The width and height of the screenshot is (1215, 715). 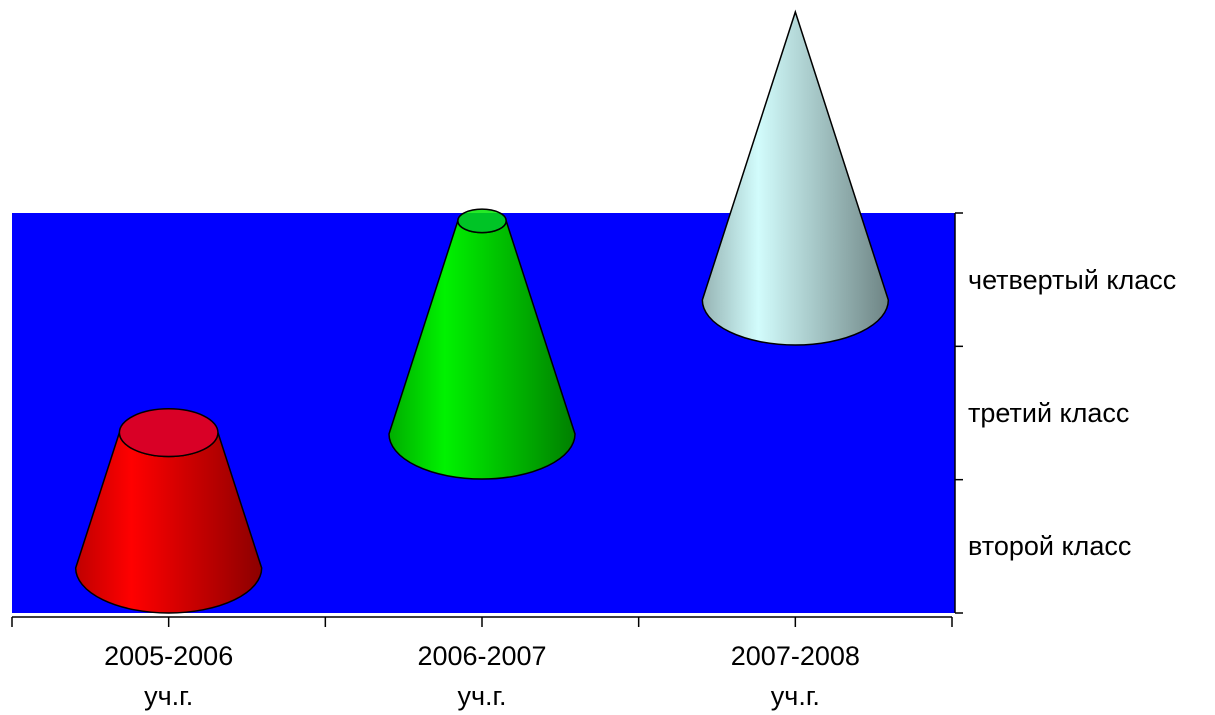 I want to click on x-tick-label: 2007-2008 уч.г., so click(x=795, y=676).